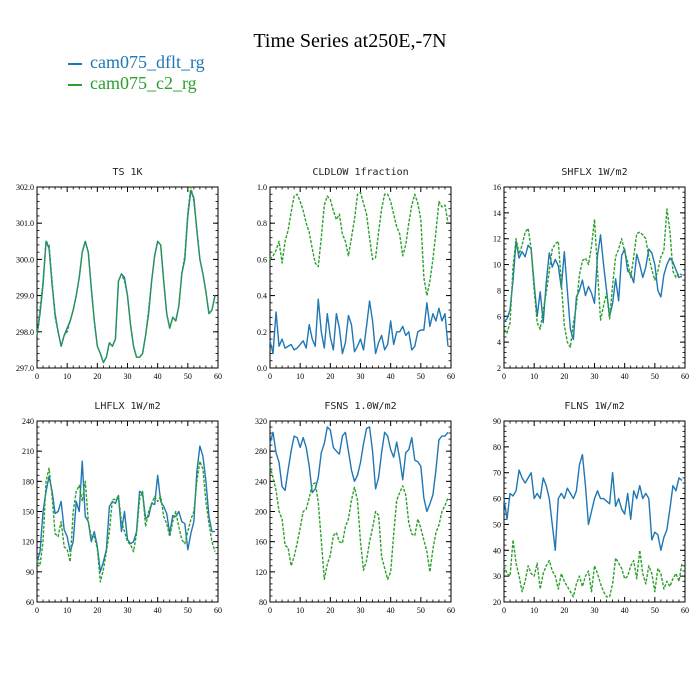  I want to click on chart-title: FSNS 1.0W/m2, so click(360, 406).